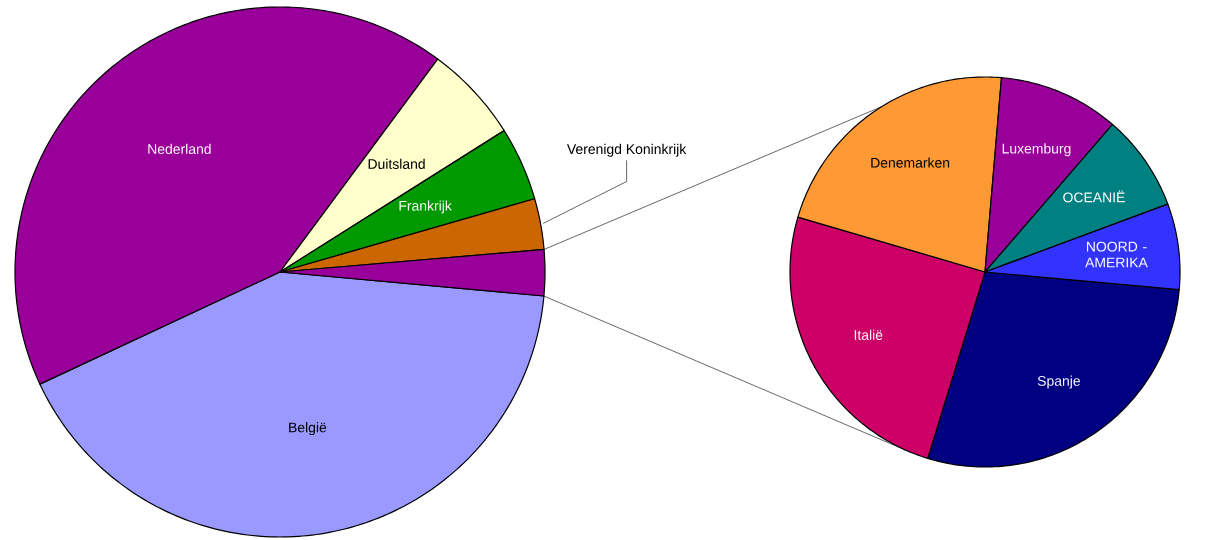 The image size is (1209, 540). I want to click on slice-label: Spanje, so click(1058, 382).